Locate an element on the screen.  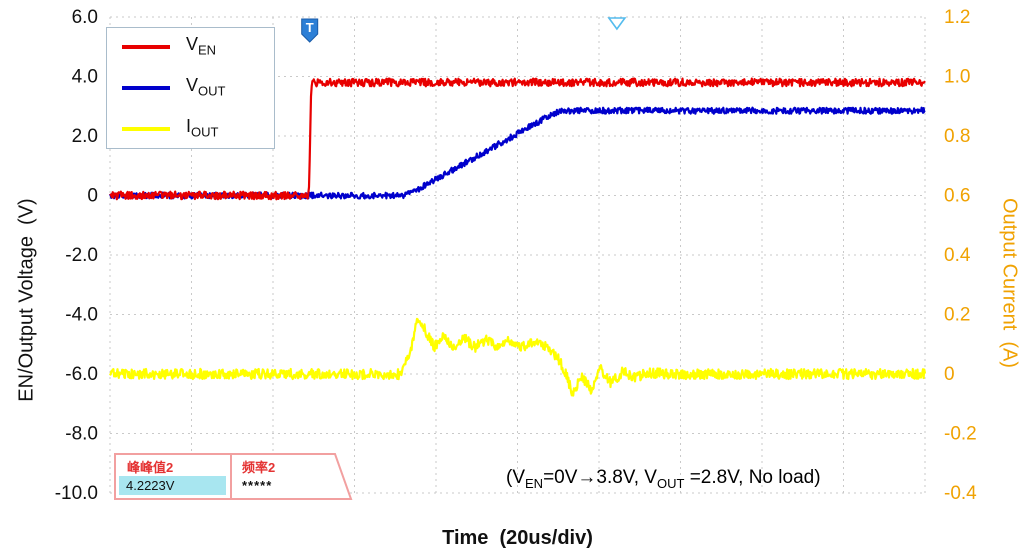
svg-text: 1.0 is located at coordinates (957, 77).